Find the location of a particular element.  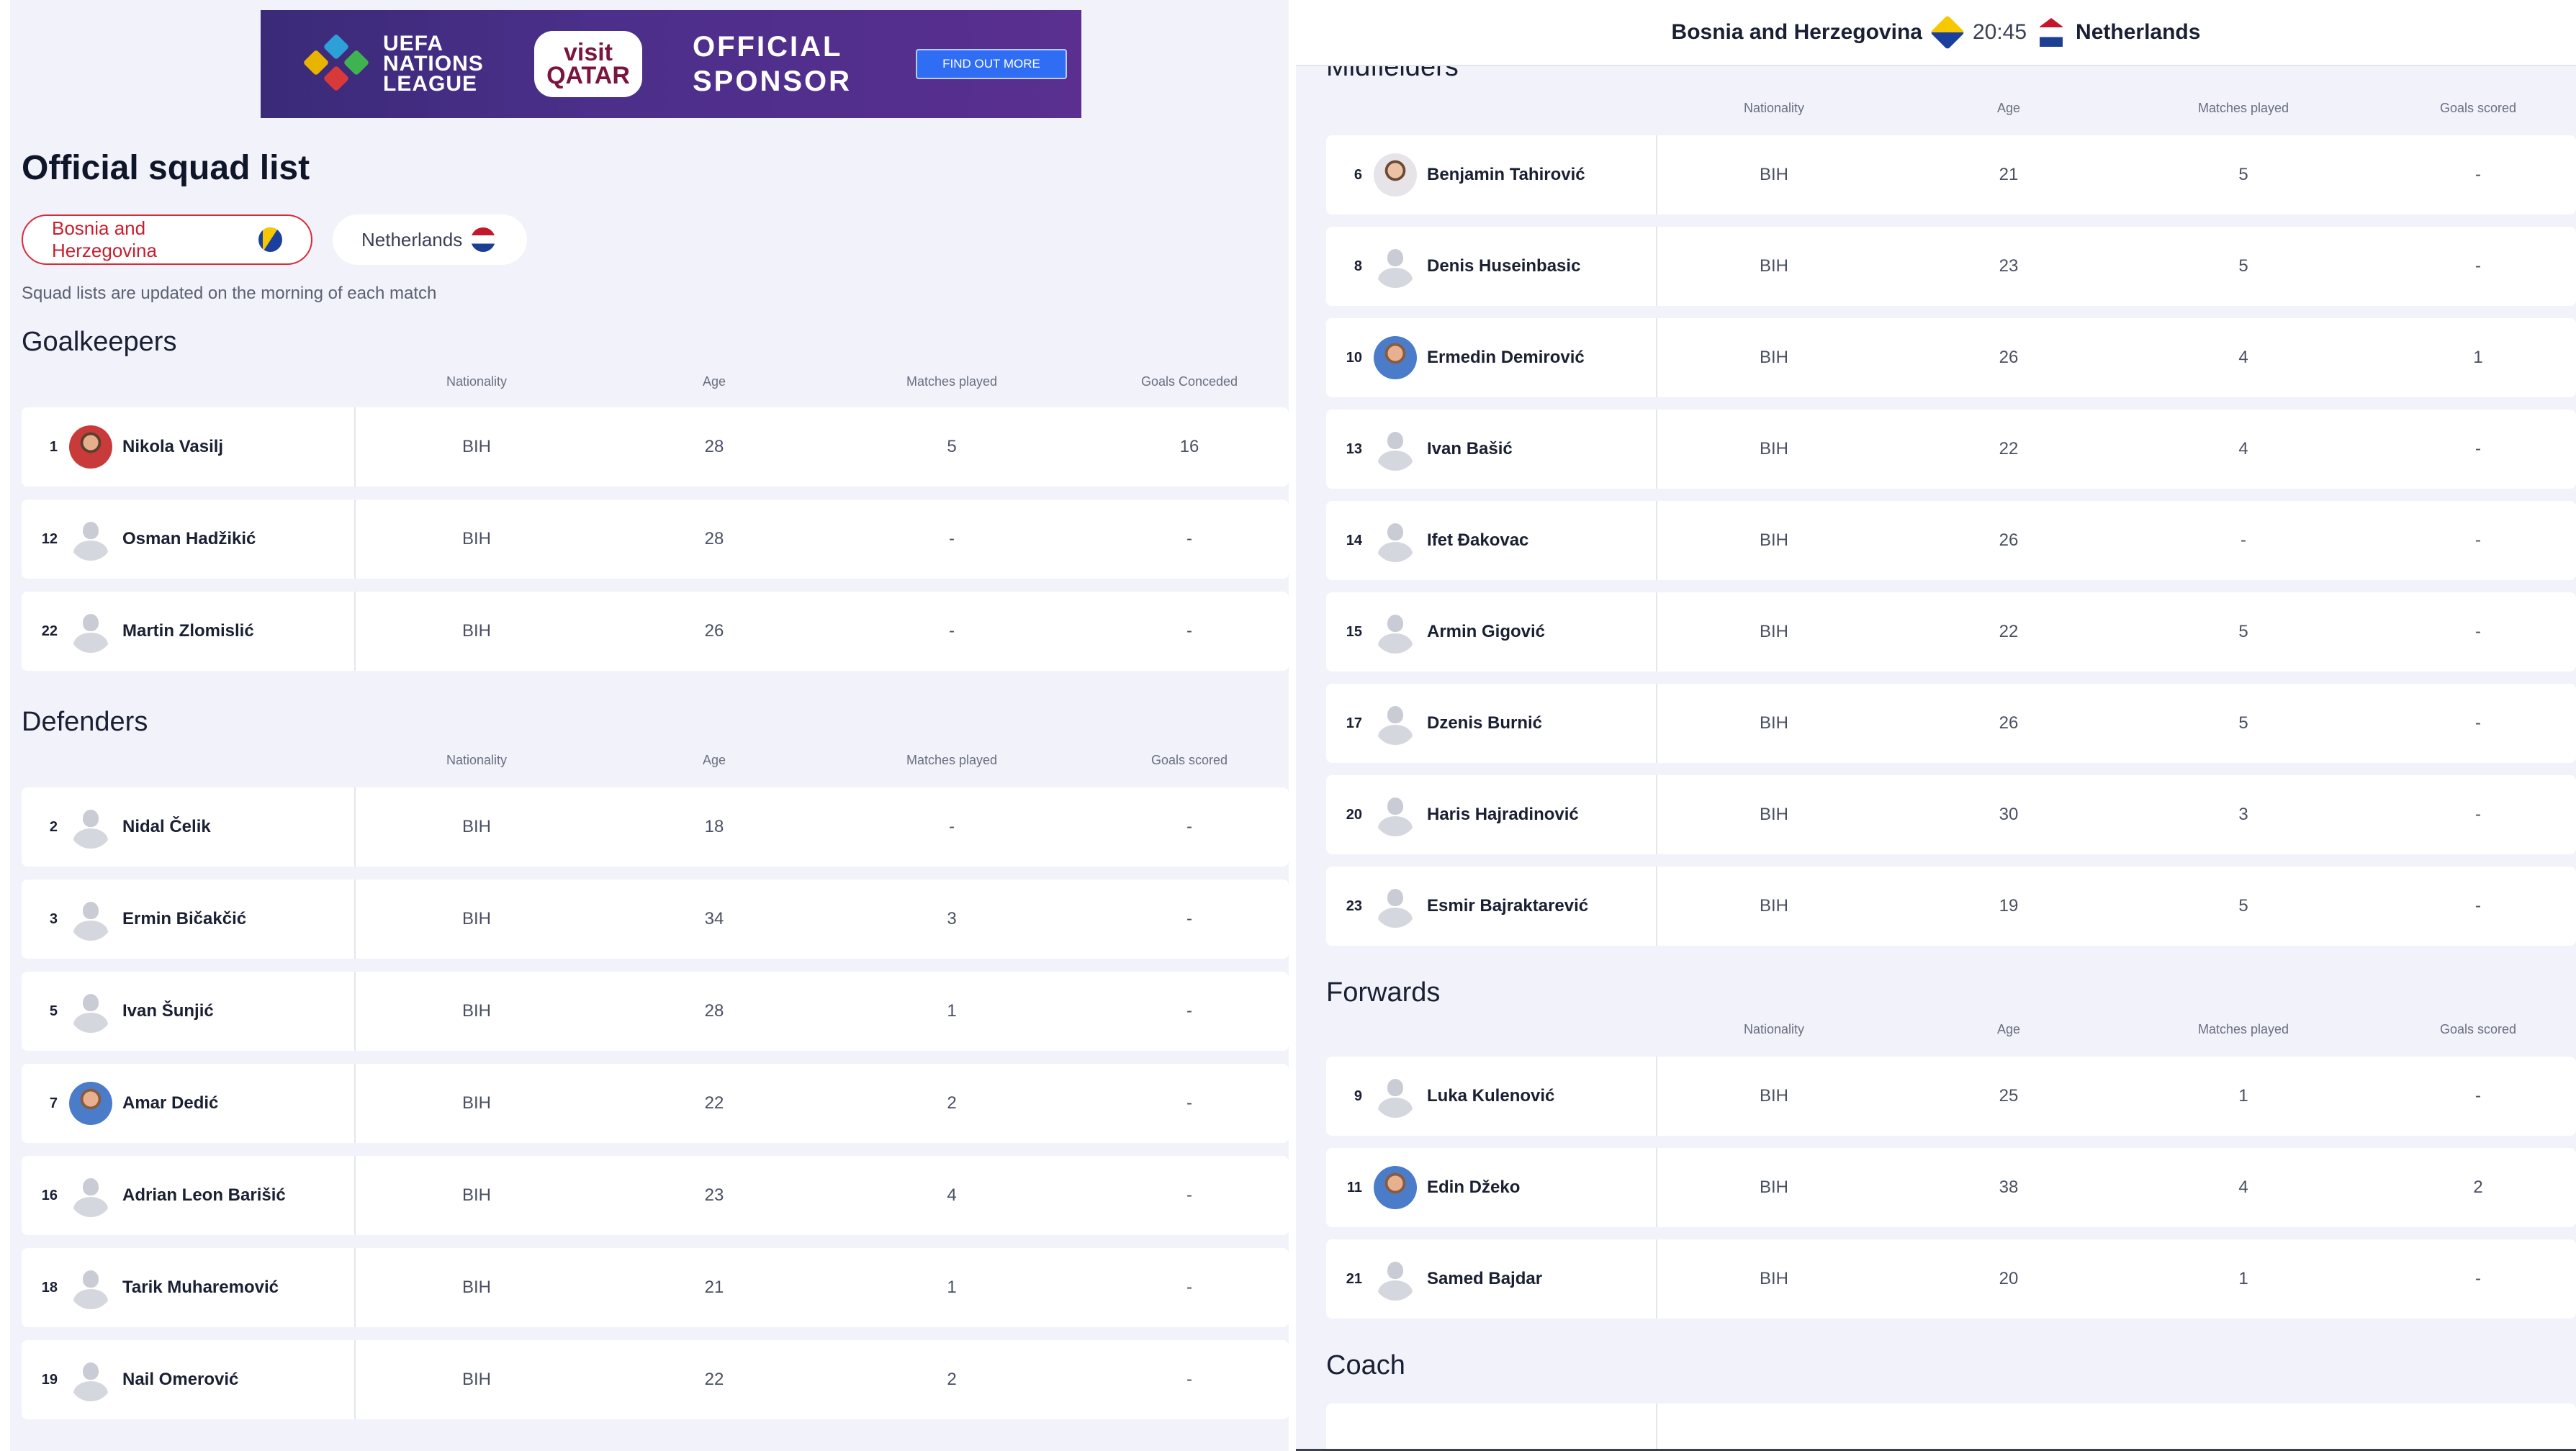

player-name: Amar Dedić is located at coordinates (170, 1103).